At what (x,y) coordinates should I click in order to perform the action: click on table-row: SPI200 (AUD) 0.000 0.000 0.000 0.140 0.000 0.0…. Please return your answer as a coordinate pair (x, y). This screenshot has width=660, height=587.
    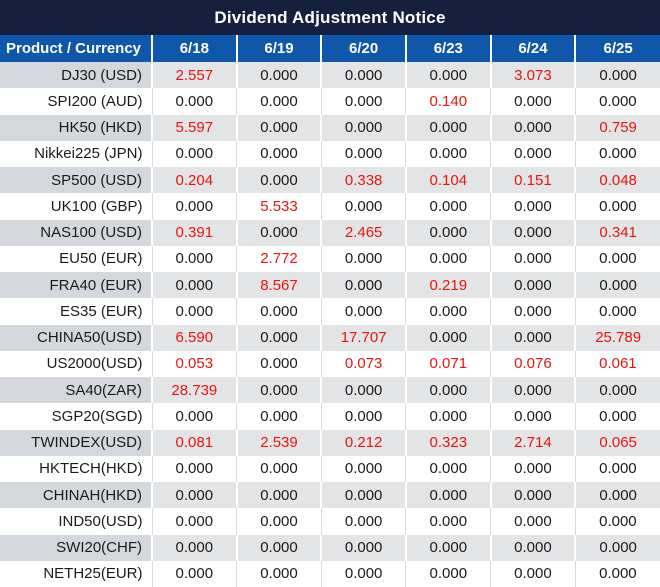
    Looking at the image, I should click on (330, 101).